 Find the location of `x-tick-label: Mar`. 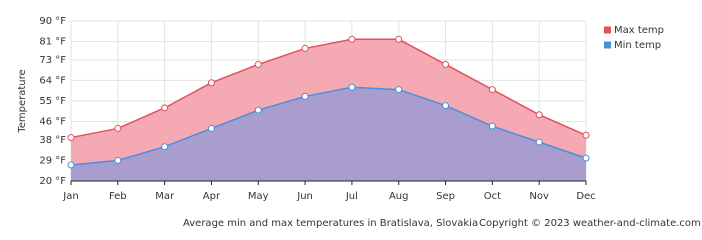

x-tick-label: Mar is located at coordinates (165, 196).